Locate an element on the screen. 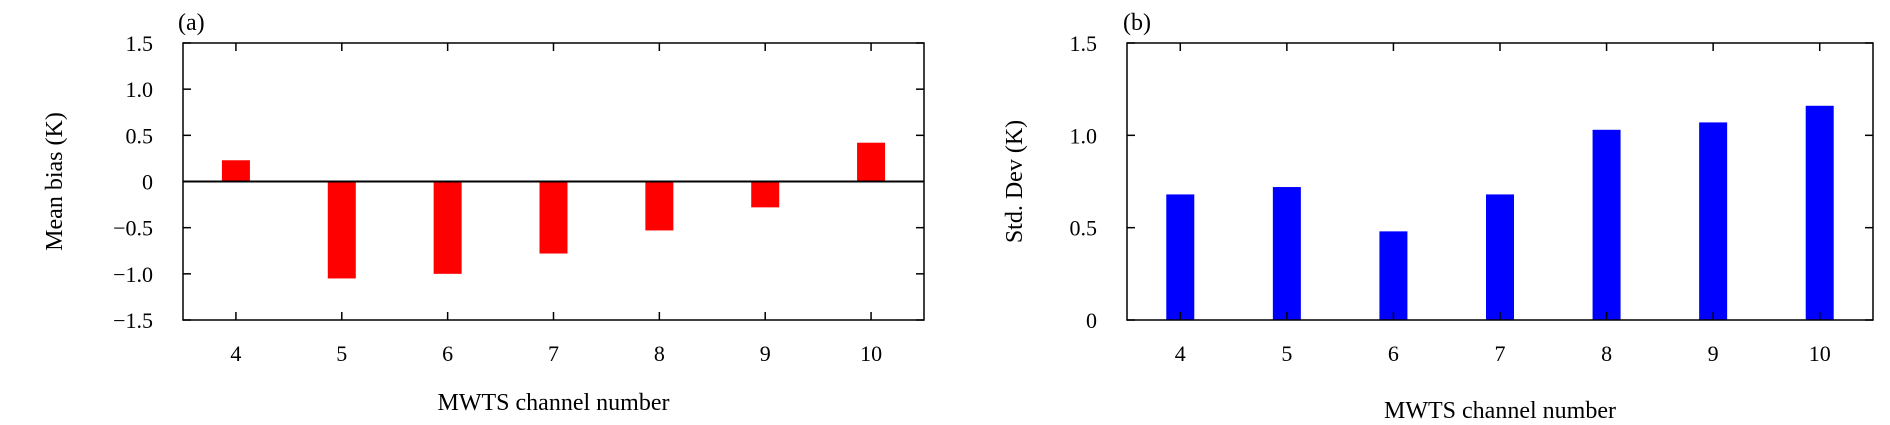 The height and width of the screenshot is (425, 1890). panel-label: (b) is located at coordinates (1137, 23).